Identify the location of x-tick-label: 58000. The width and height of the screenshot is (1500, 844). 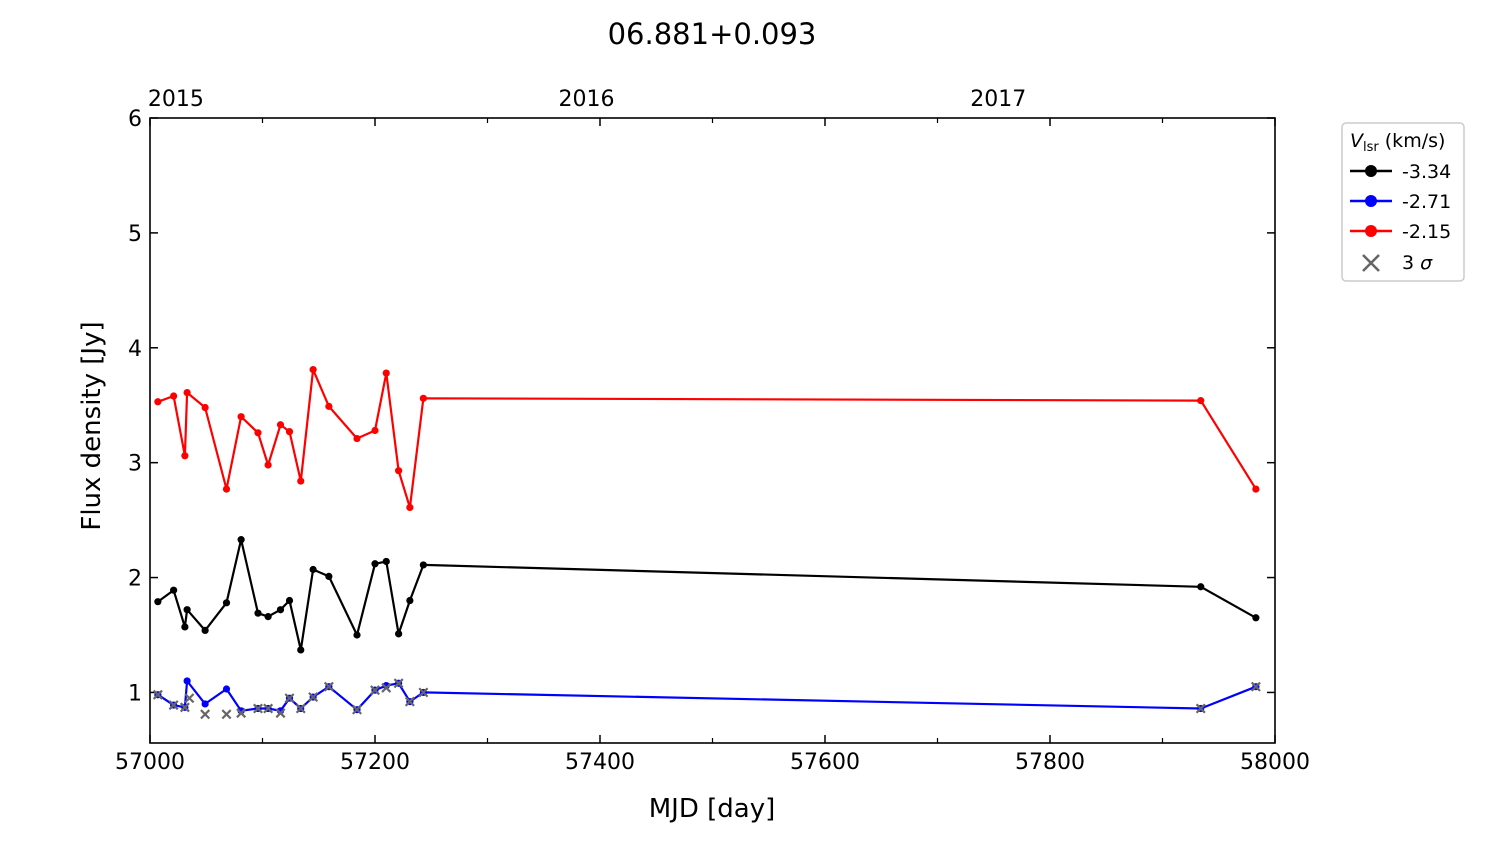
(1275, 762).